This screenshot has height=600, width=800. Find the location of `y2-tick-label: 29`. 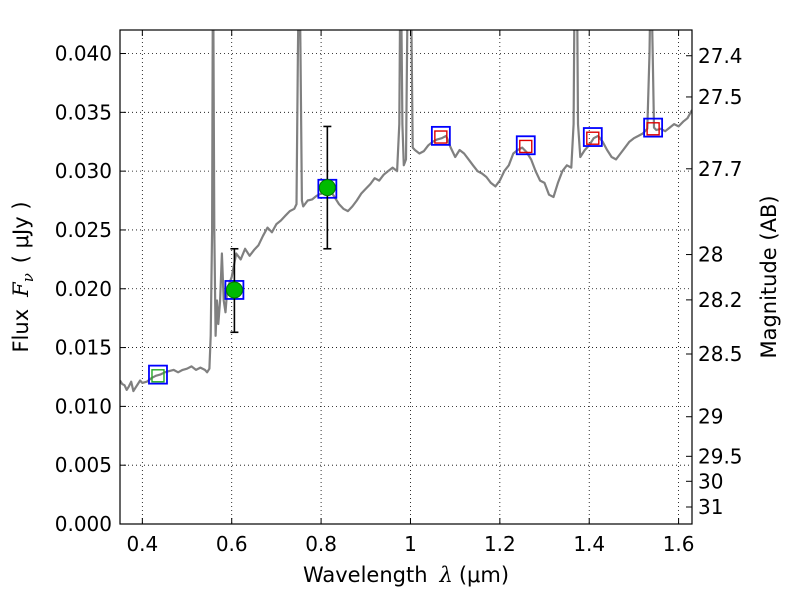

y2-tick-label: 29 is located at coordinates (710, 417).